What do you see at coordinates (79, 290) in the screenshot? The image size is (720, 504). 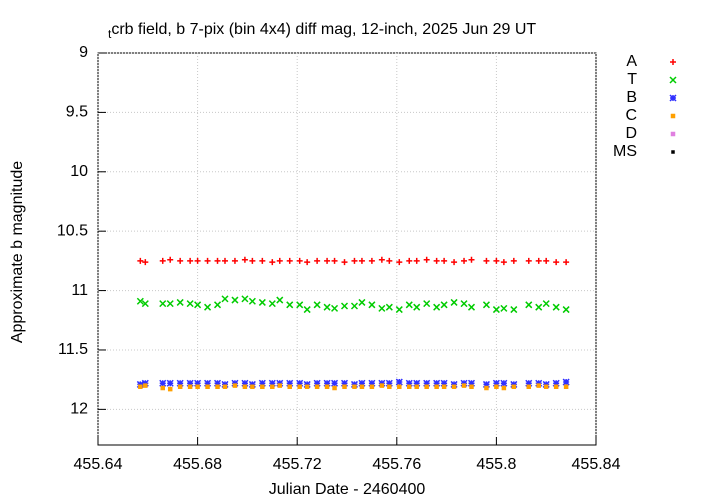 I see `y-tick-label: 11` at bounding box center [79, 290].